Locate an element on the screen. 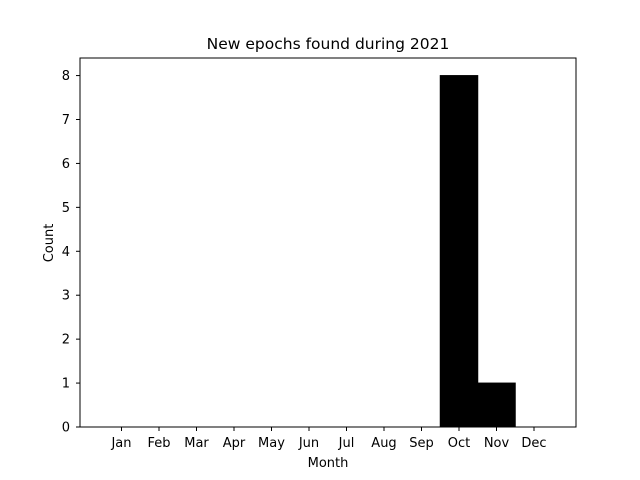  x-tick-label-nov: Nov is located at coordinates (497, 443).